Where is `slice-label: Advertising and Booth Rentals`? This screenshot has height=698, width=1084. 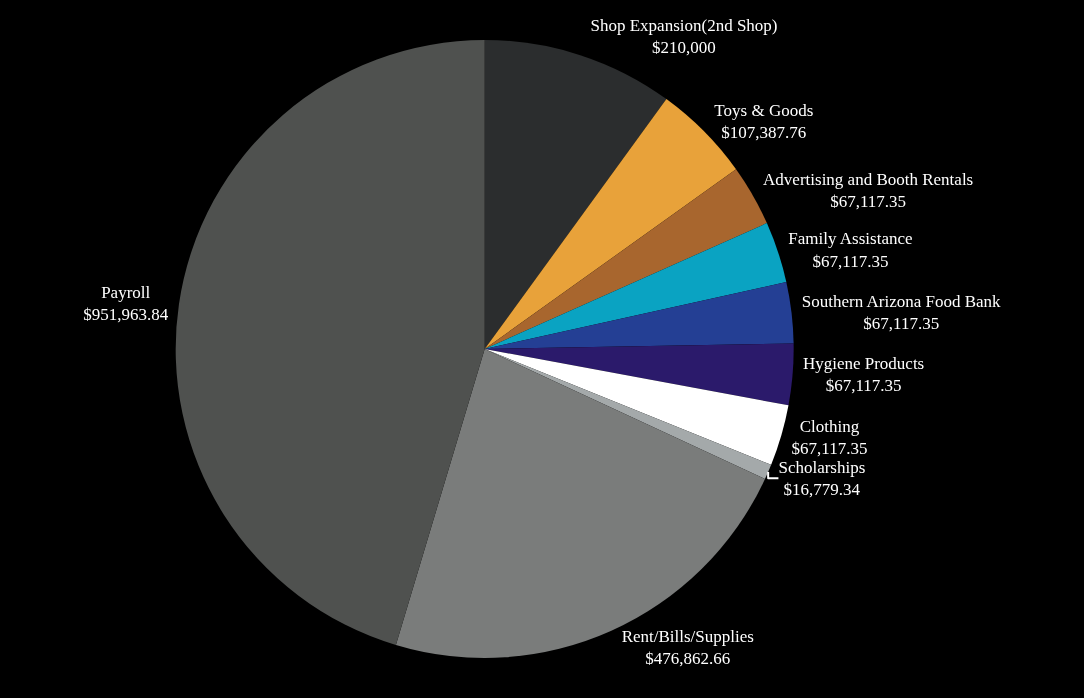
slice-label: Advertising and Booth Rentals is located at coordinates (868, 179).